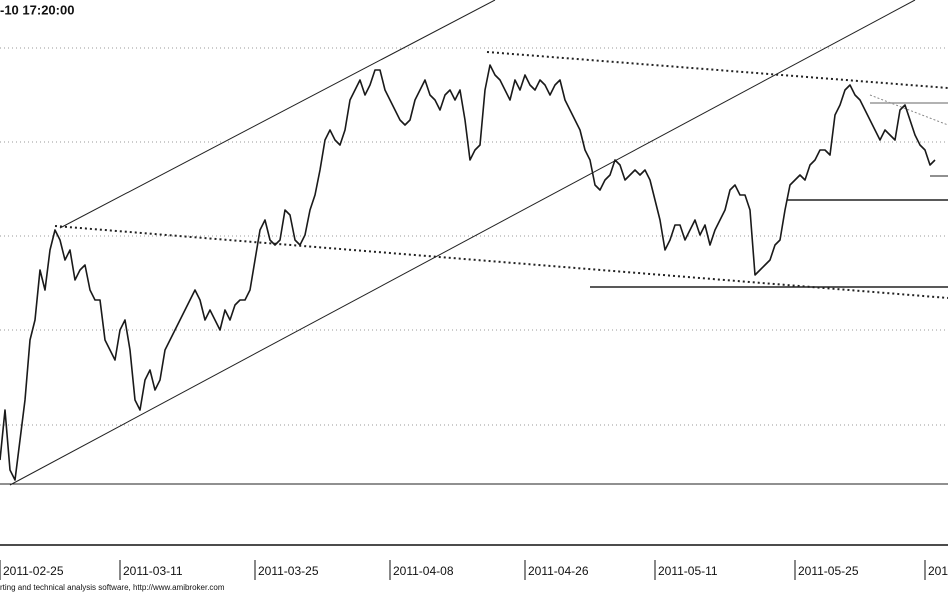  I want to click on x-tick-label: 2011-03-25, so click(288, 571).